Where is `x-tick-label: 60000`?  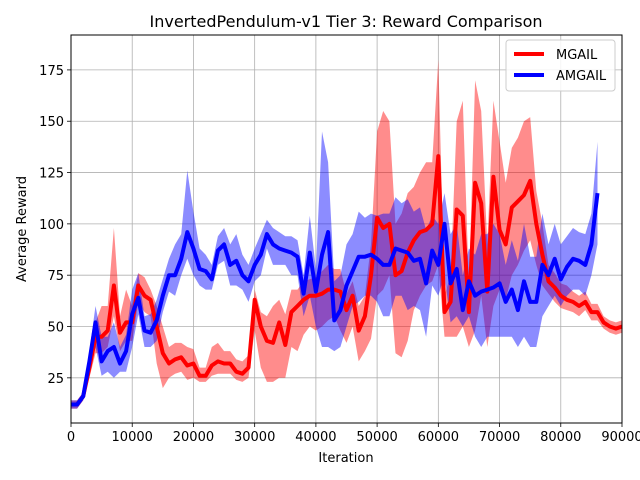 x-tick-label: 60000 is located at coordinates (438, 437).